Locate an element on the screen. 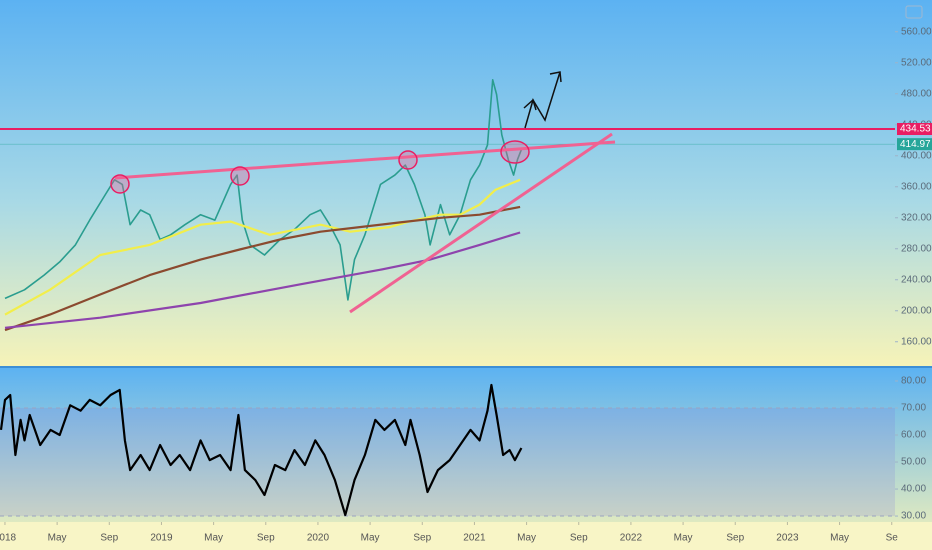 The image size is (932, 550). y-tick-label: 80.00 is located at coordinates (913, 381).